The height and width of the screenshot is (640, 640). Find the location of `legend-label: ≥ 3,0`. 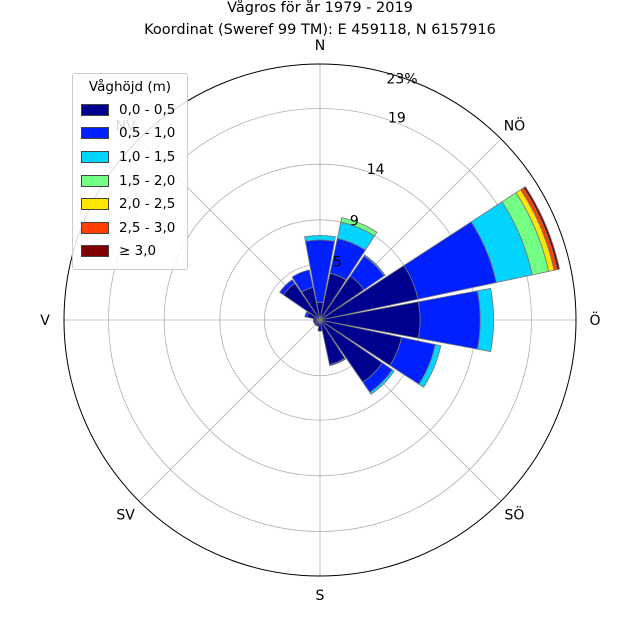

legend-label: ≥ 3,0 is located at coordinates (138, 251).